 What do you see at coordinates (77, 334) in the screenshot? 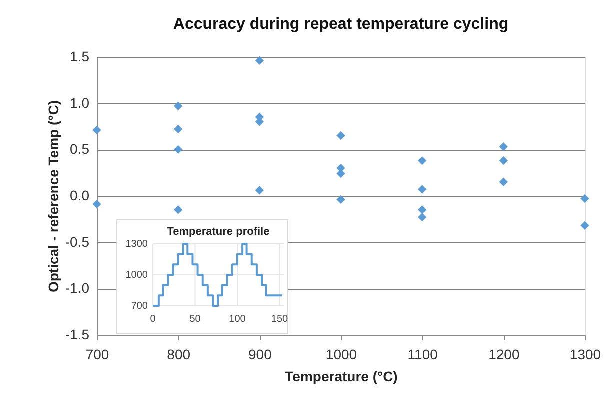
I see `y-tick-label: -1.5` at bounding box center [77, 334].